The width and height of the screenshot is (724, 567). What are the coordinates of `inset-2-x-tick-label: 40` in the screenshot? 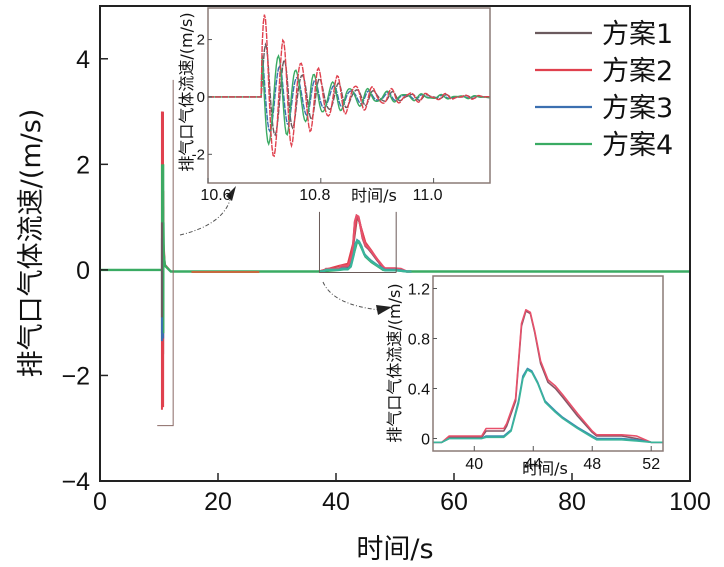 It's located at (474, 464).